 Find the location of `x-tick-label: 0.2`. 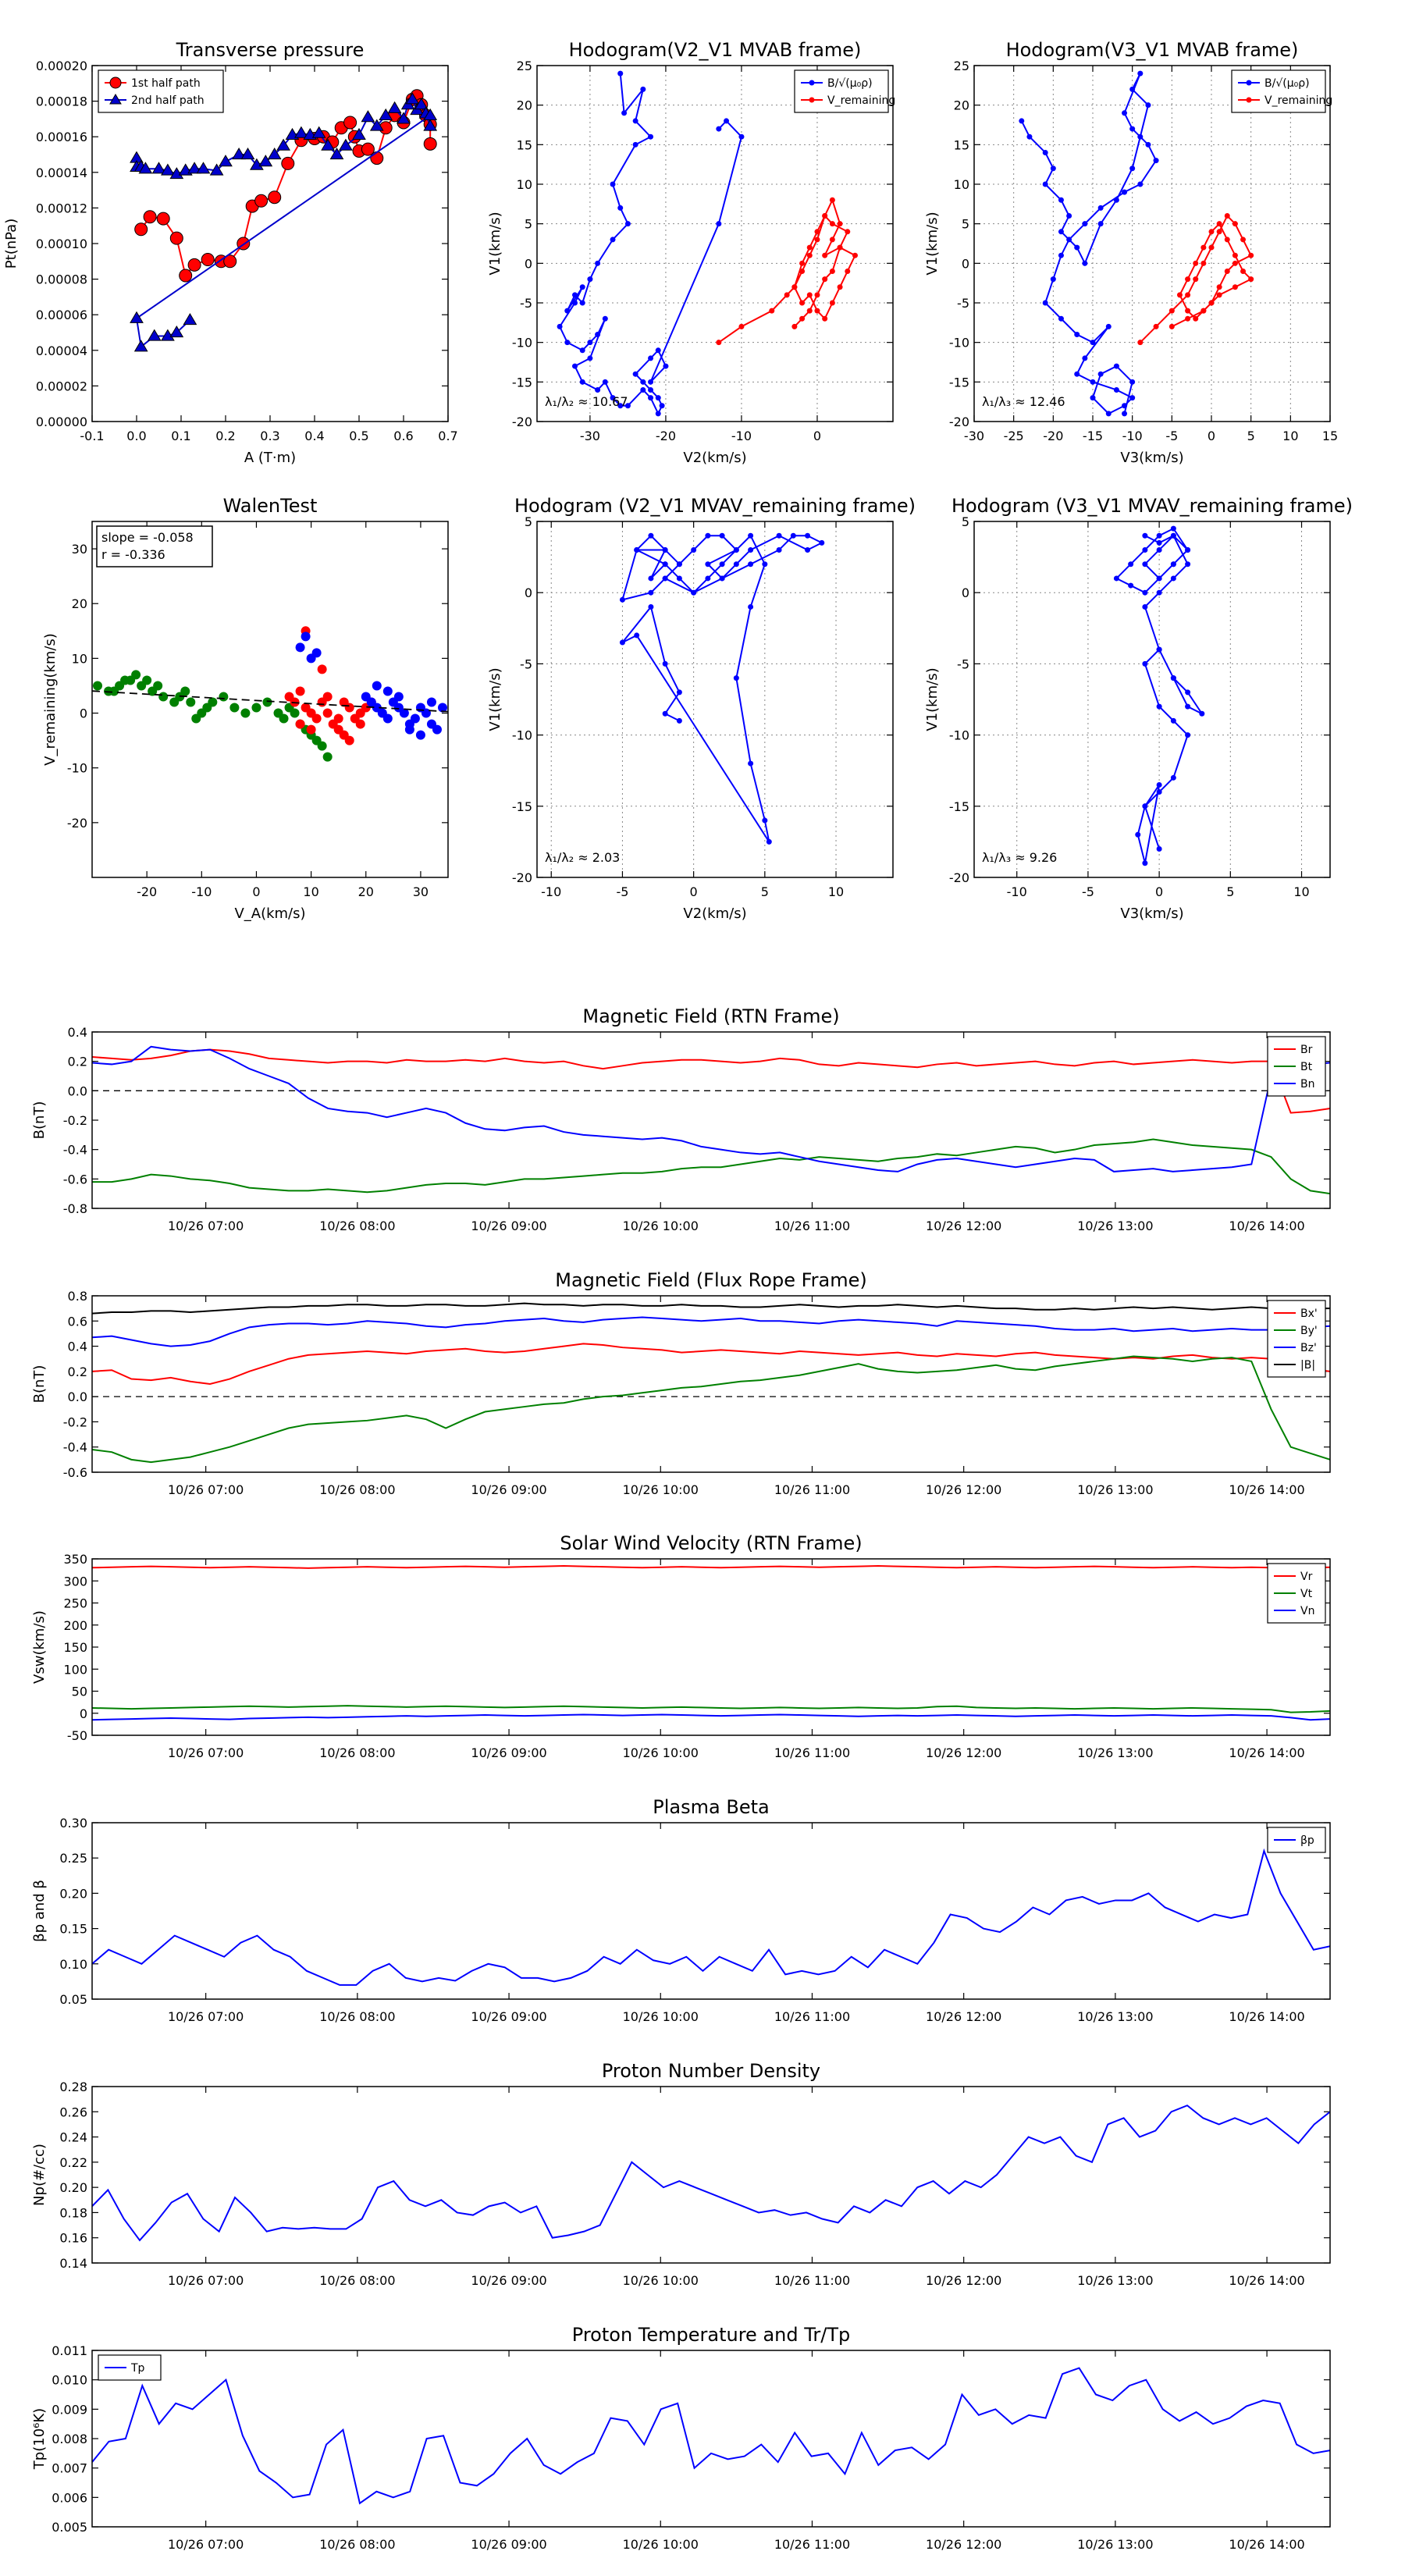

x-tick-label: 0.2 is located at coordinates (225, 436).